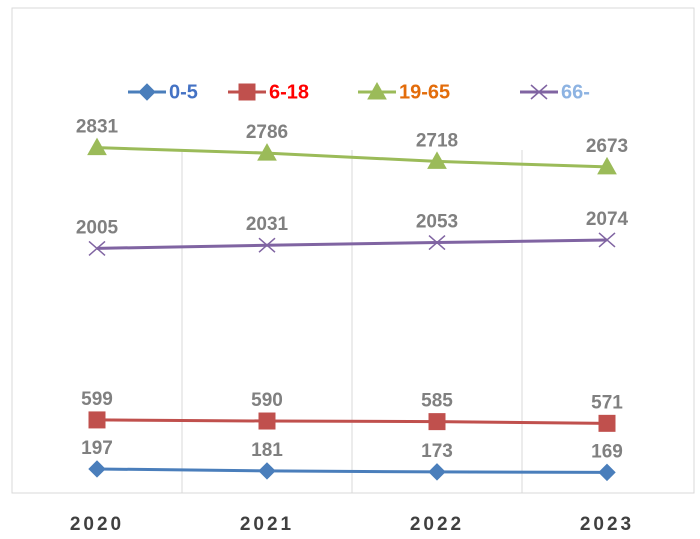 This screenshot has width=700, height=539. Describe the element at coordinates (183, 92) in the screenshot. I see `legend-label: 0-5` at that location.